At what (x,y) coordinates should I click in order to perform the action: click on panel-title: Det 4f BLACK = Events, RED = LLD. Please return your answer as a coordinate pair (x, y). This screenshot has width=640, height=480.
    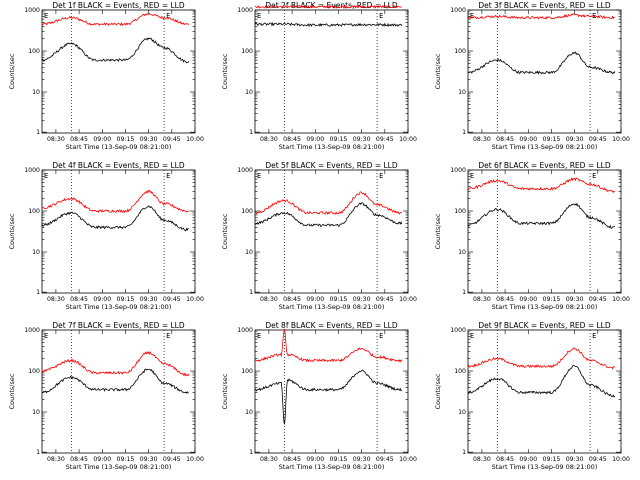
    Looking at the image, I should click on (118, 165).